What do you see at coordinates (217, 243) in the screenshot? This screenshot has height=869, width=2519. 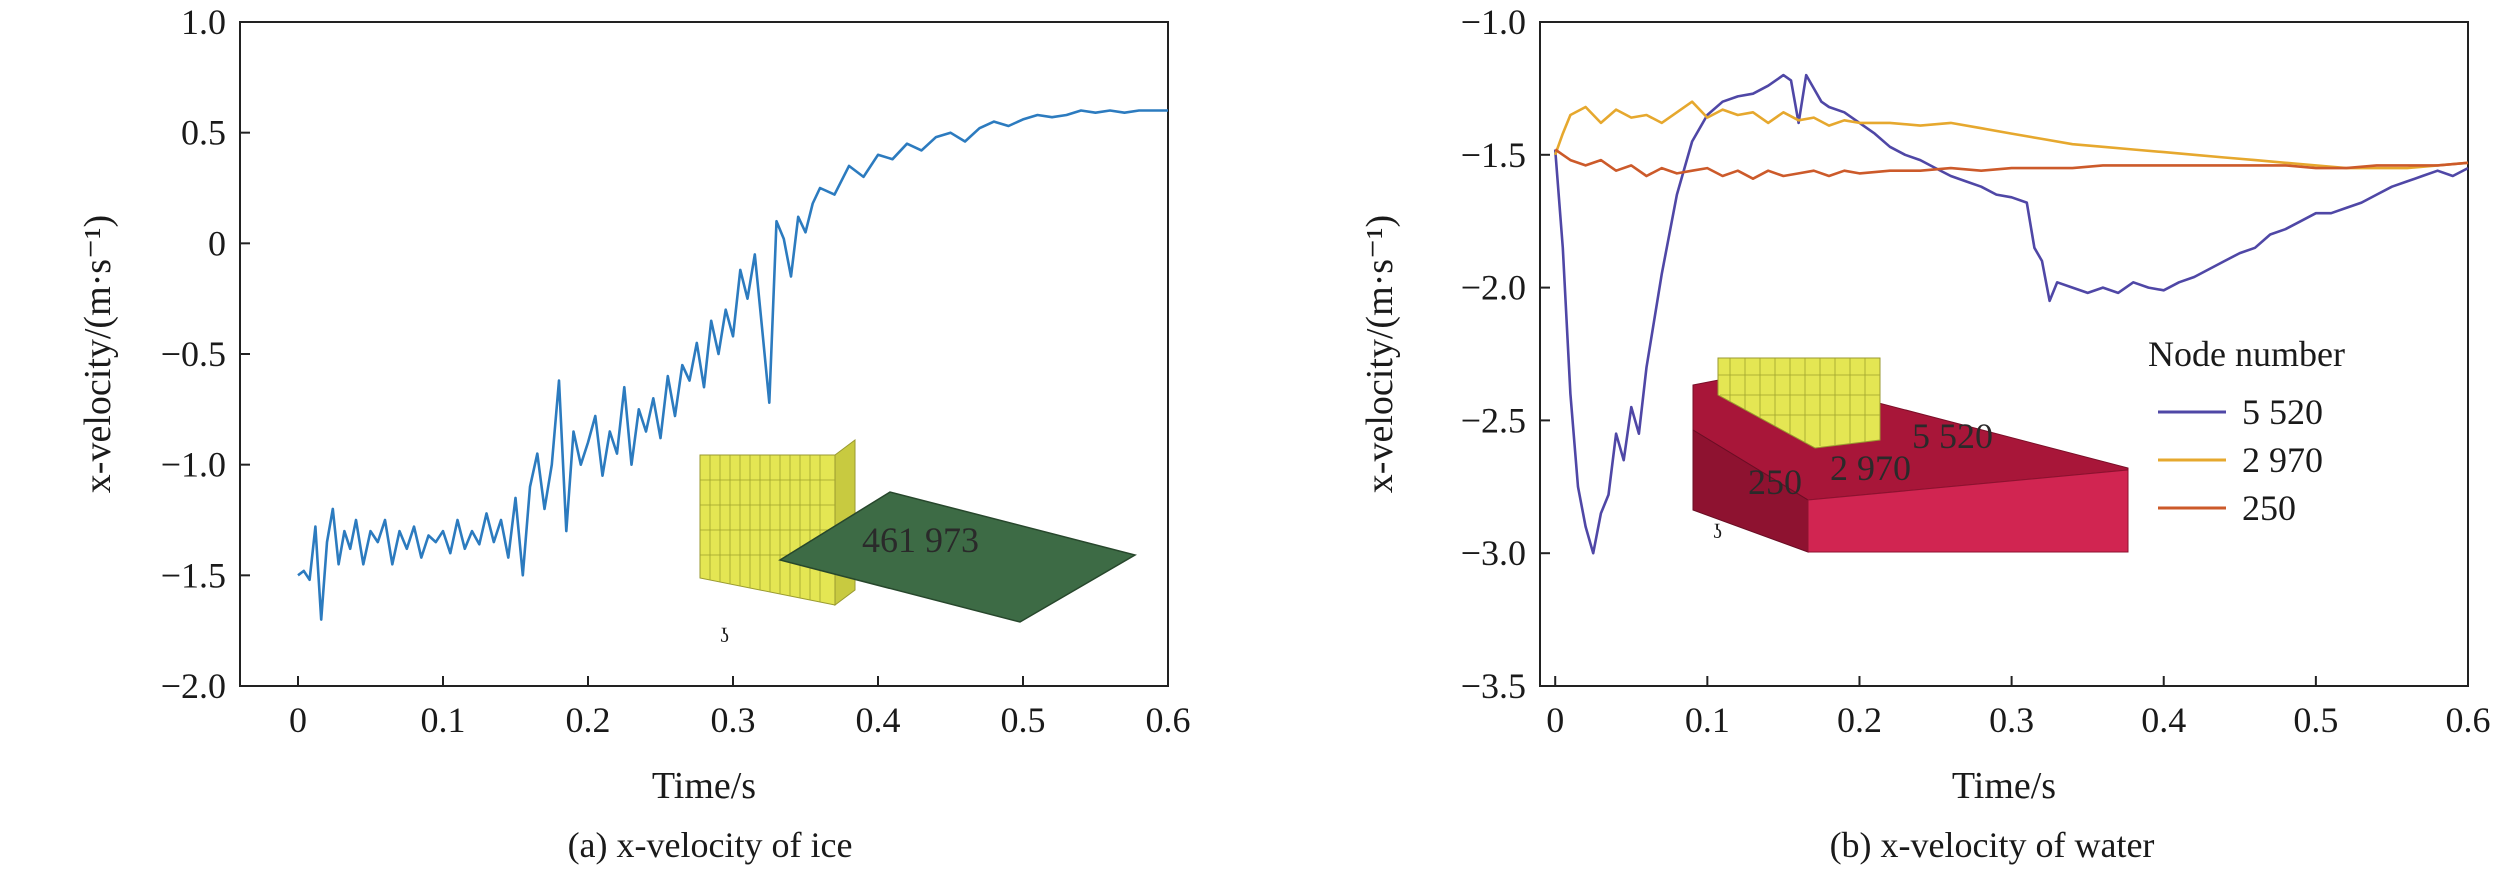 I see `y-tick-label: 0` at bounding box center [217, 243].